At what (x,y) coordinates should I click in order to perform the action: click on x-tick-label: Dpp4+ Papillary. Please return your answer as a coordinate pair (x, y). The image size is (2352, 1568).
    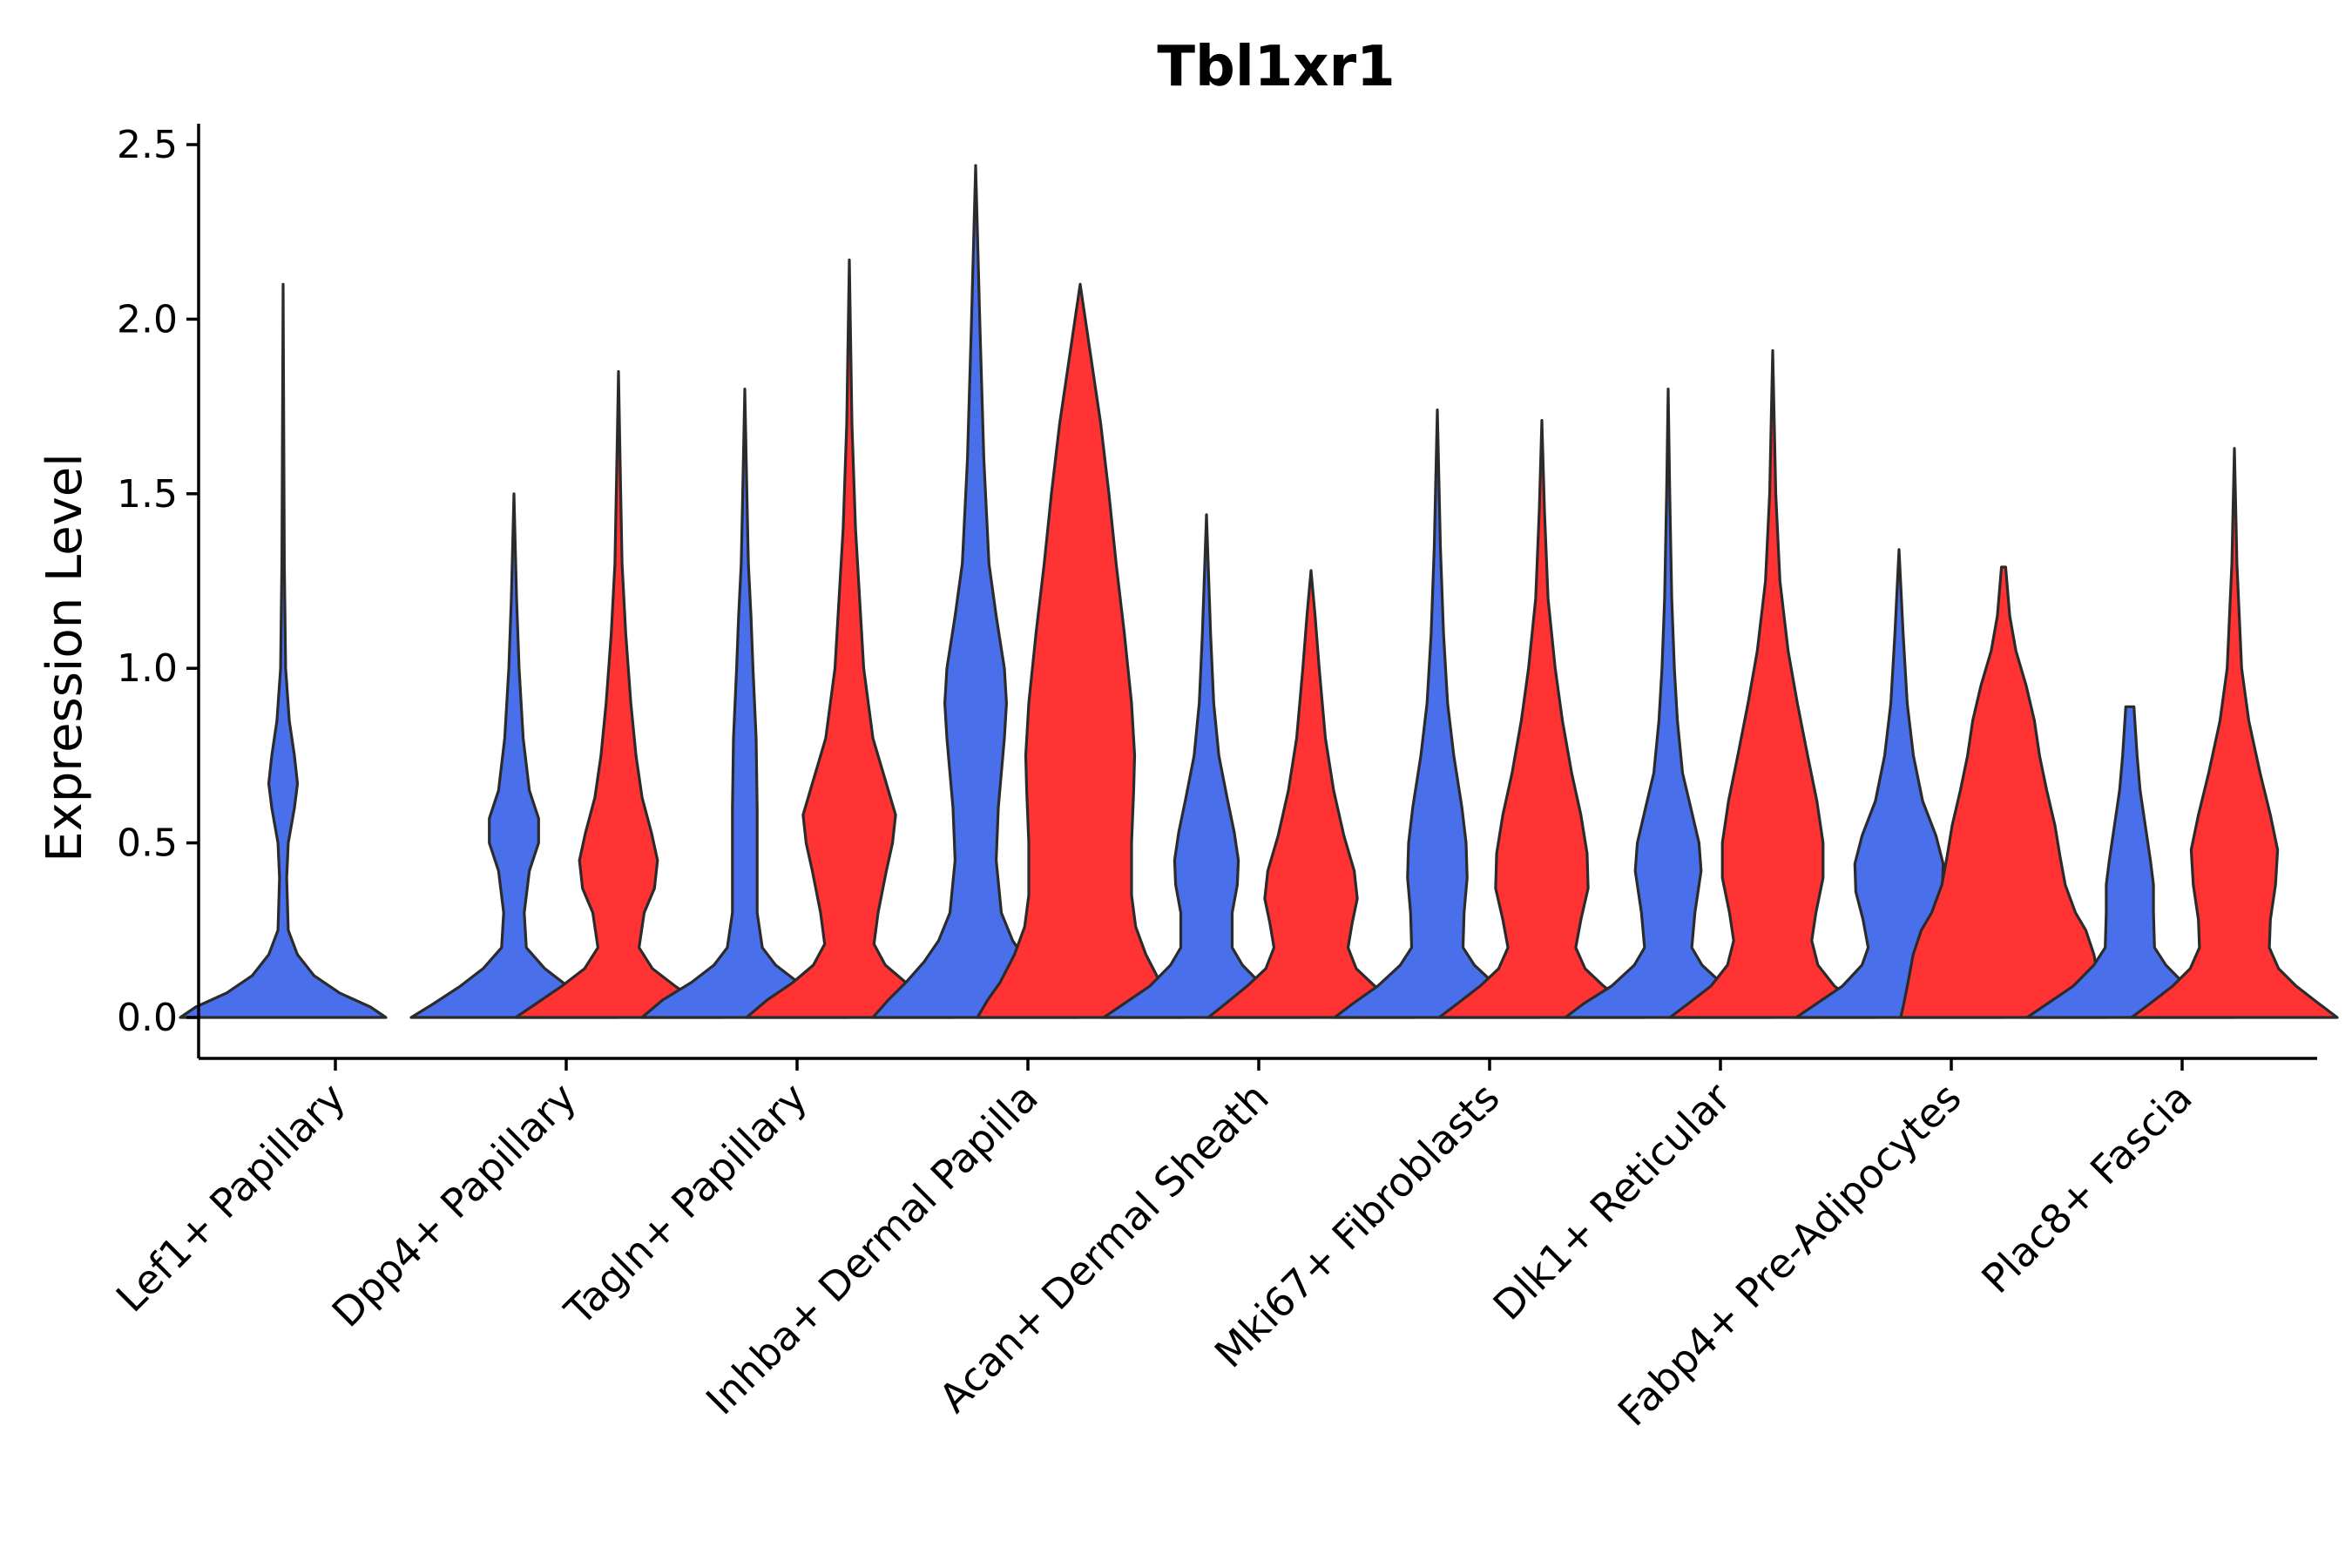
    Looking at the image, I should click on (454, 1205).